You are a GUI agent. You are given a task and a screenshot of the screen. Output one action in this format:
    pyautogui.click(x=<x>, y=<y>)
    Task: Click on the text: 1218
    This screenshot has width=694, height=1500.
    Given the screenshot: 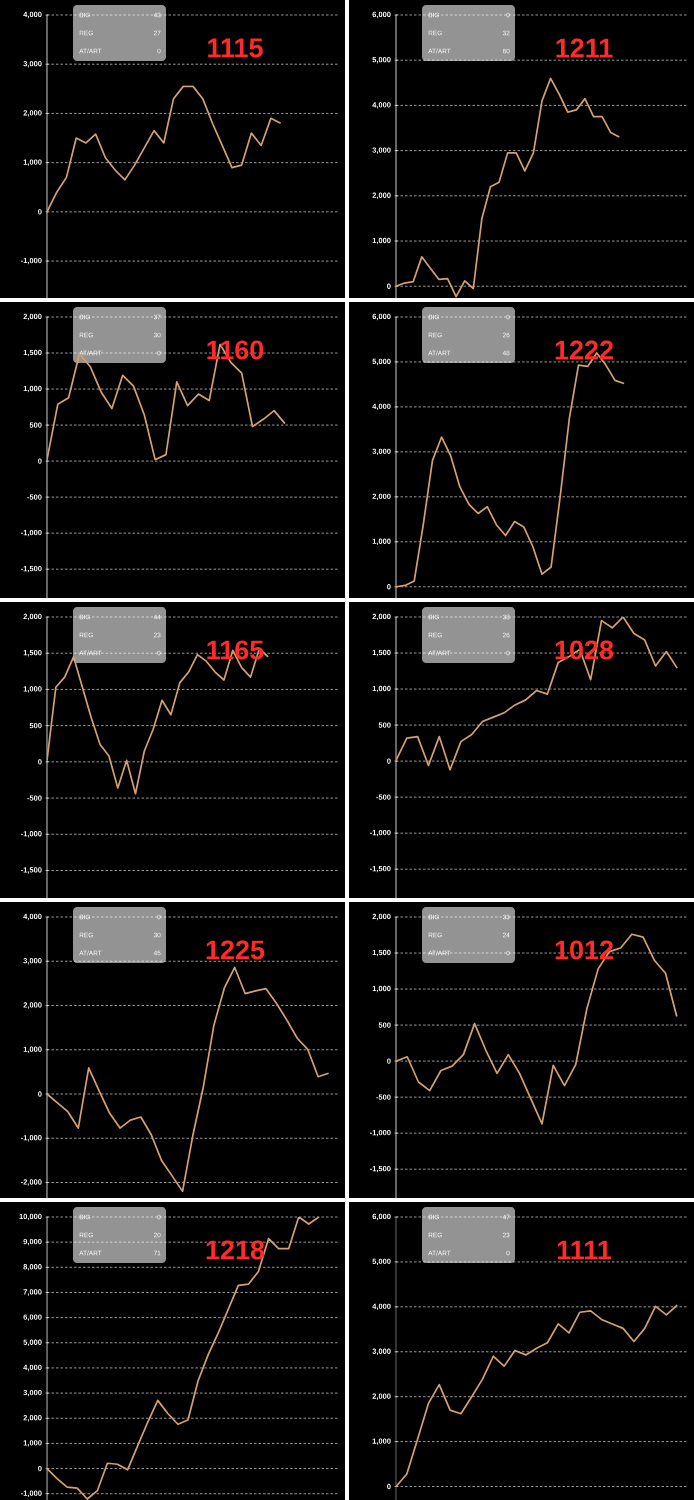 What is the action you would take?
    pyautogui.click(x=235, y=1250)
    